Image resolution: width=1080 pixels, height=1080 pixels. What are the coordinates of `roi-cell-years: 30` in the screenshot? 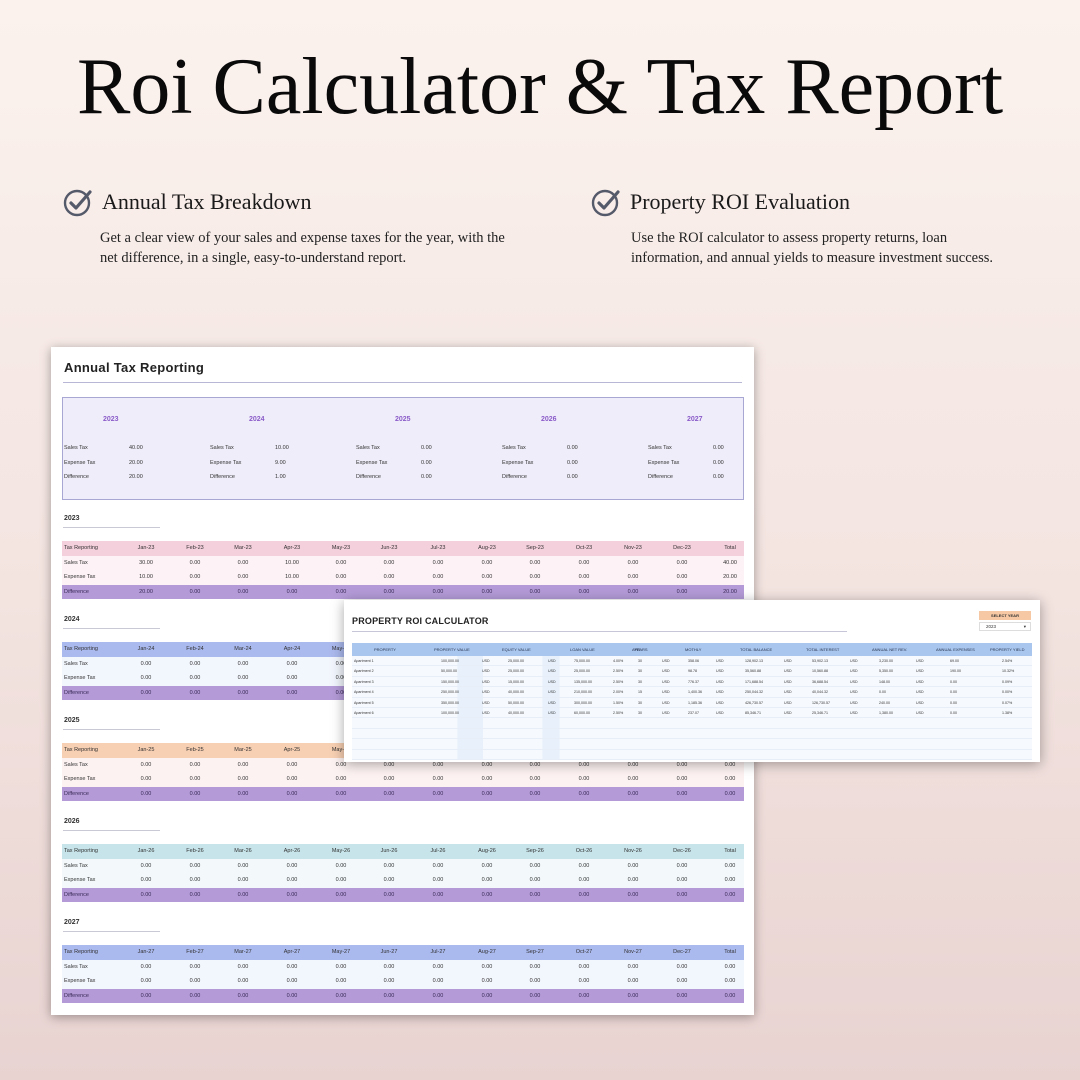 It's located at (640, 681).